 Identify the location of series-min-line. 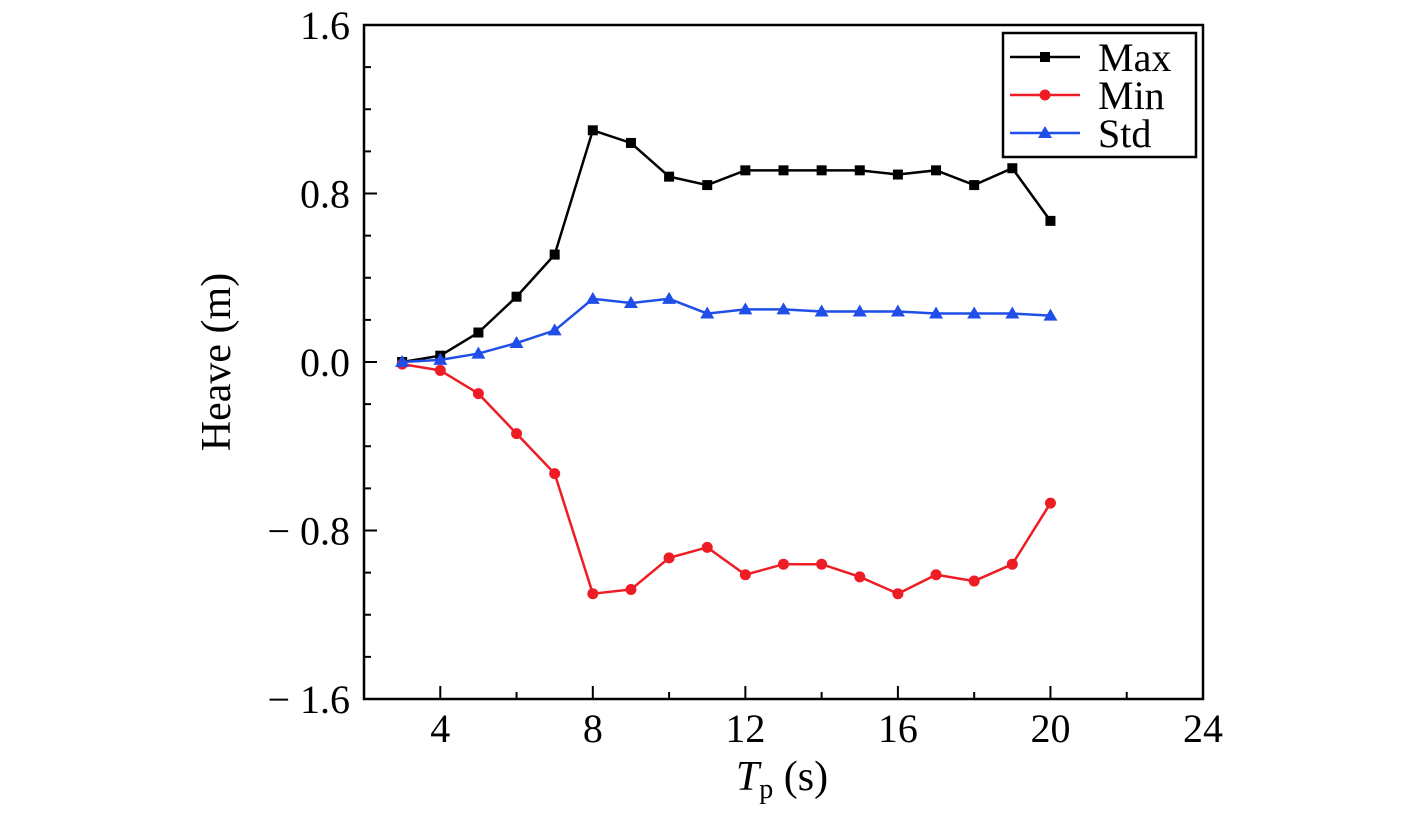
(726, 479).